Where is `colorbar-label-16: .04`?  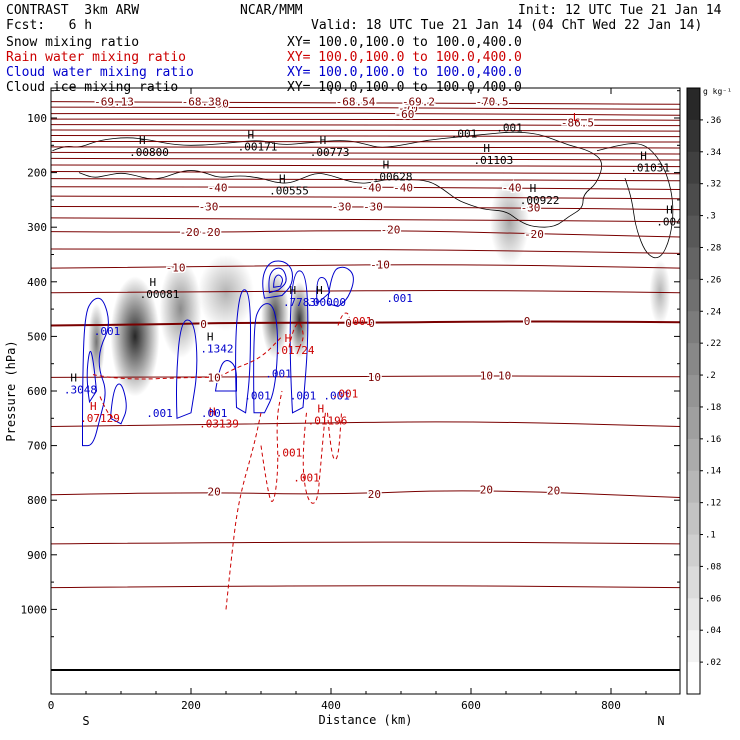
colorbar-label-16: .04 is located at coordinates (713, 631).